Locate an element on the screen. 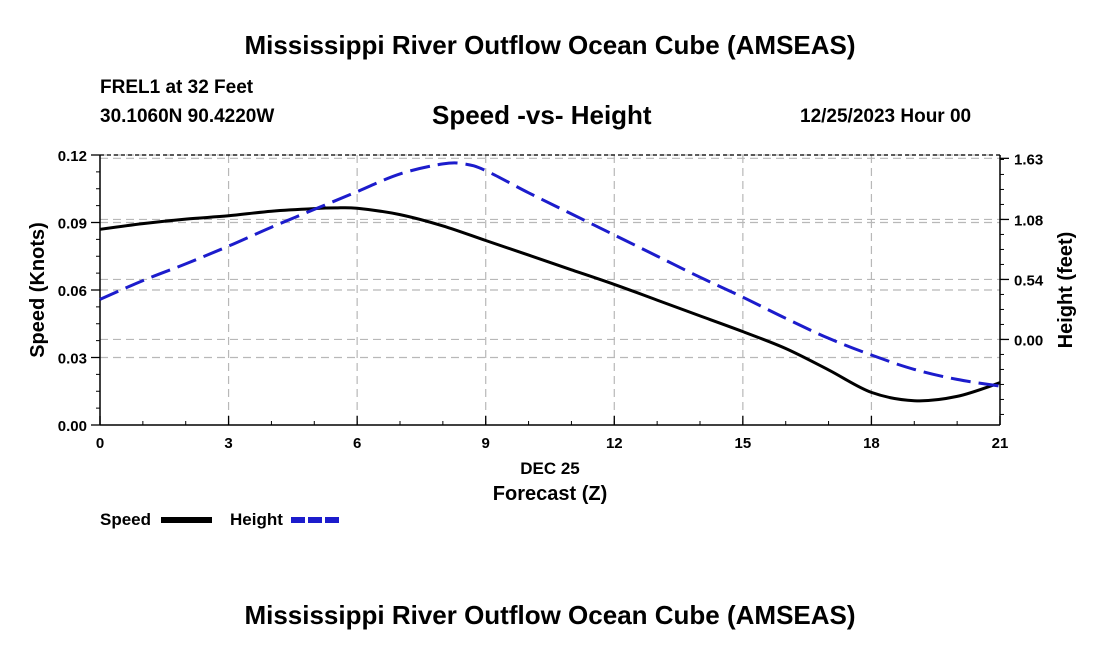 The width and height of the screenshot is (1100, 650). y-right-tick-label: 1.08 is located at coordinates (1028, 220).